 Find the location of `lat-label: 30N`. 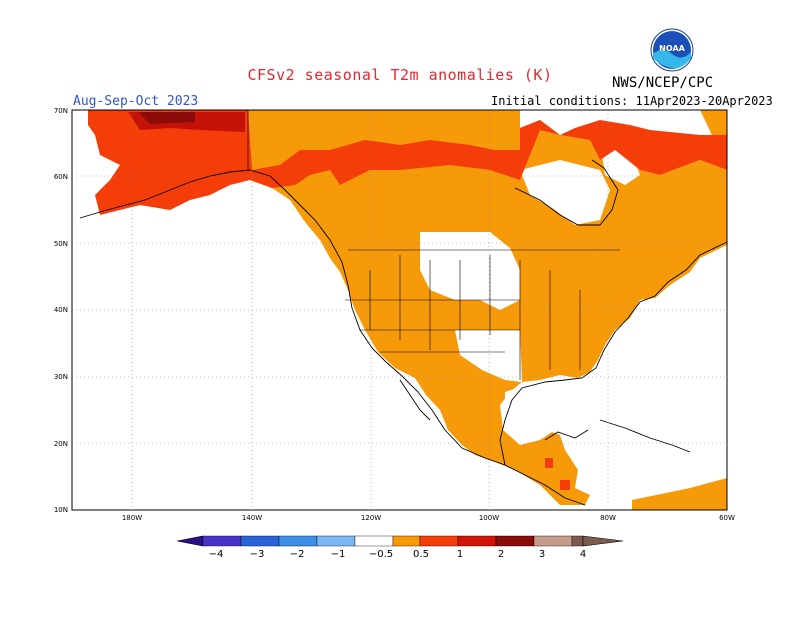

lat-label: 30N is located at coordinates (61, 377).